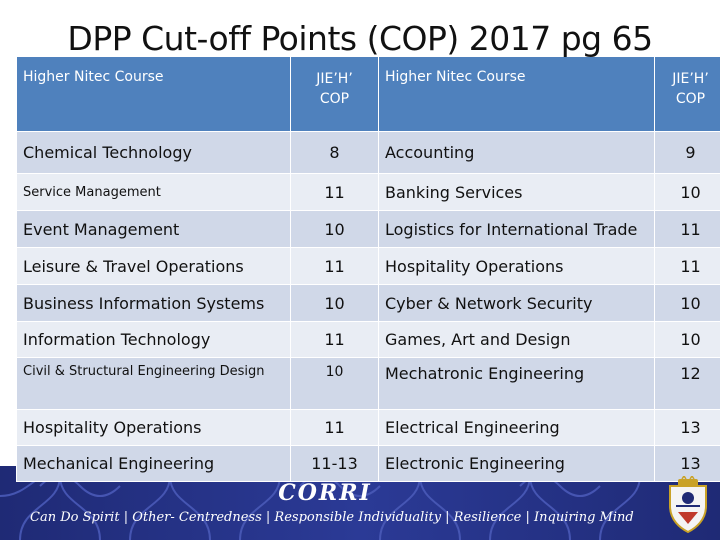  Describe the element at coordinates (153, 266) in the screenshot. I see `course-name: Leisure & Travel Operations` at that location.